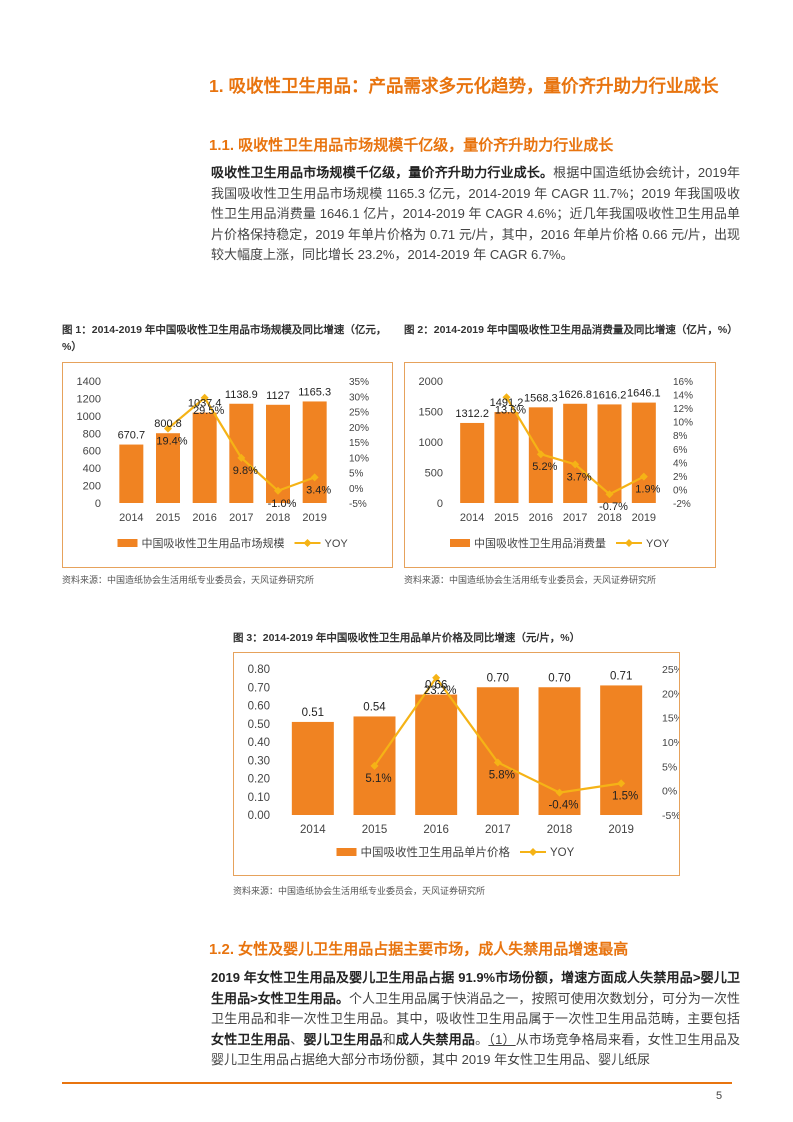 The height and width of the screenshot is (1122, 793). What do you see at coordinates (680, 477) in the screenshot?
I see `y2-tick-label: 2%` at bounding box center [680, 477].